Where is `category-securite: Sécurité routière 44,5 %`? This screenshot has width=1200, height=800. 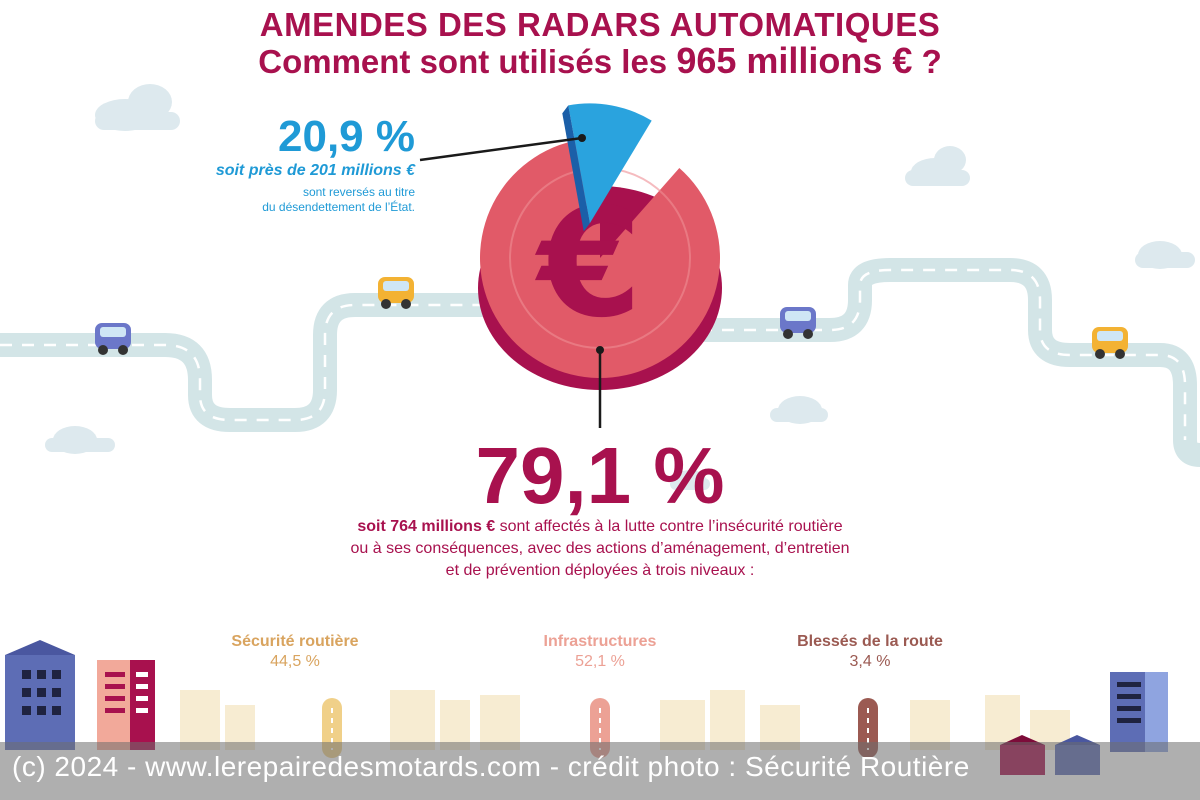 category-securite: Sécurité routière 44,5 % is located at coordinates (295, 652).